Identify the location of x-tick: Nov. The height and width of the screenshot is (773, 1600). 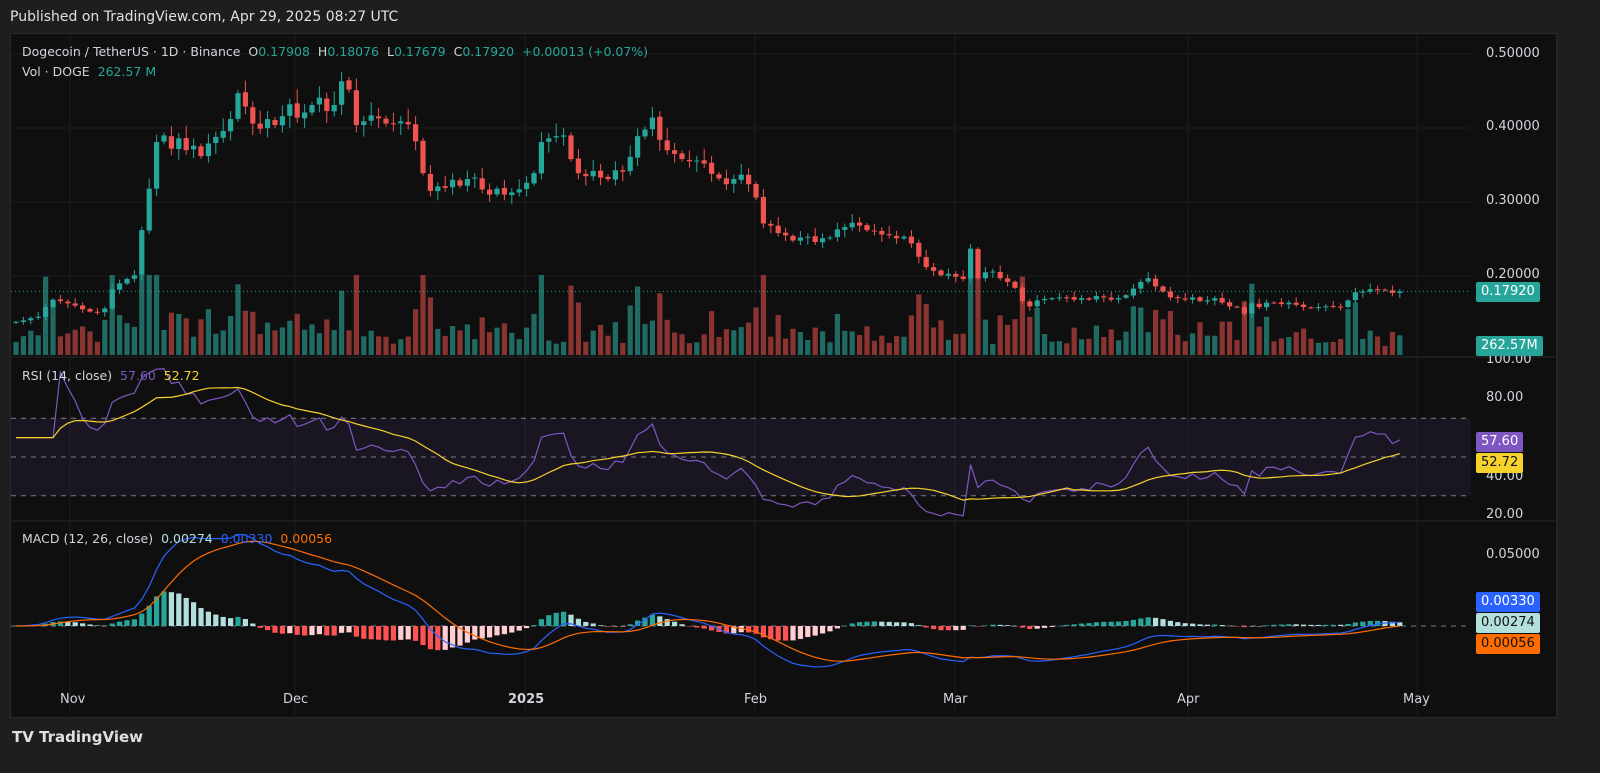
(73, 699).